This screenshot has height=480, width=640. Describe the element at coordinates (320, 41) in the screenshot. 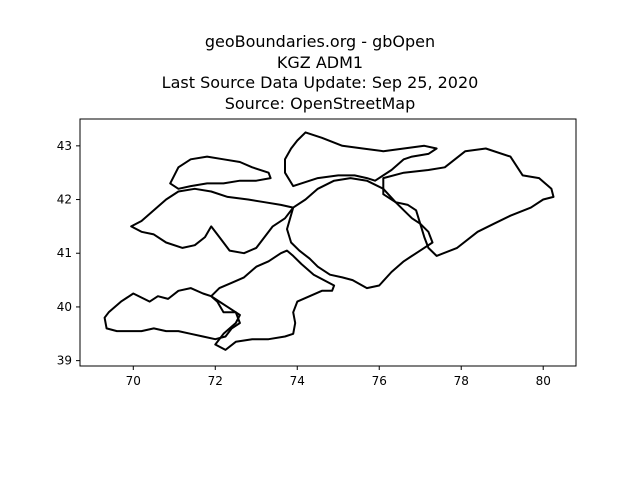

I see `title-line-1: geoBoundaries.org - gbOpen` at that location.